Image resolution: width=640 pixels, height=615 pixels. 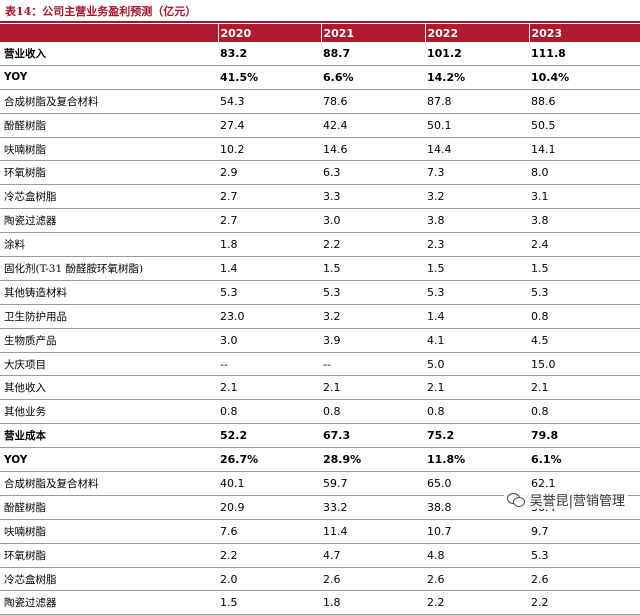 What do you see at coordinates (577, 501) in the screenshot?
I see `watermark-text: 吴誉昆|营销管理` at bounding box center [577, 501].